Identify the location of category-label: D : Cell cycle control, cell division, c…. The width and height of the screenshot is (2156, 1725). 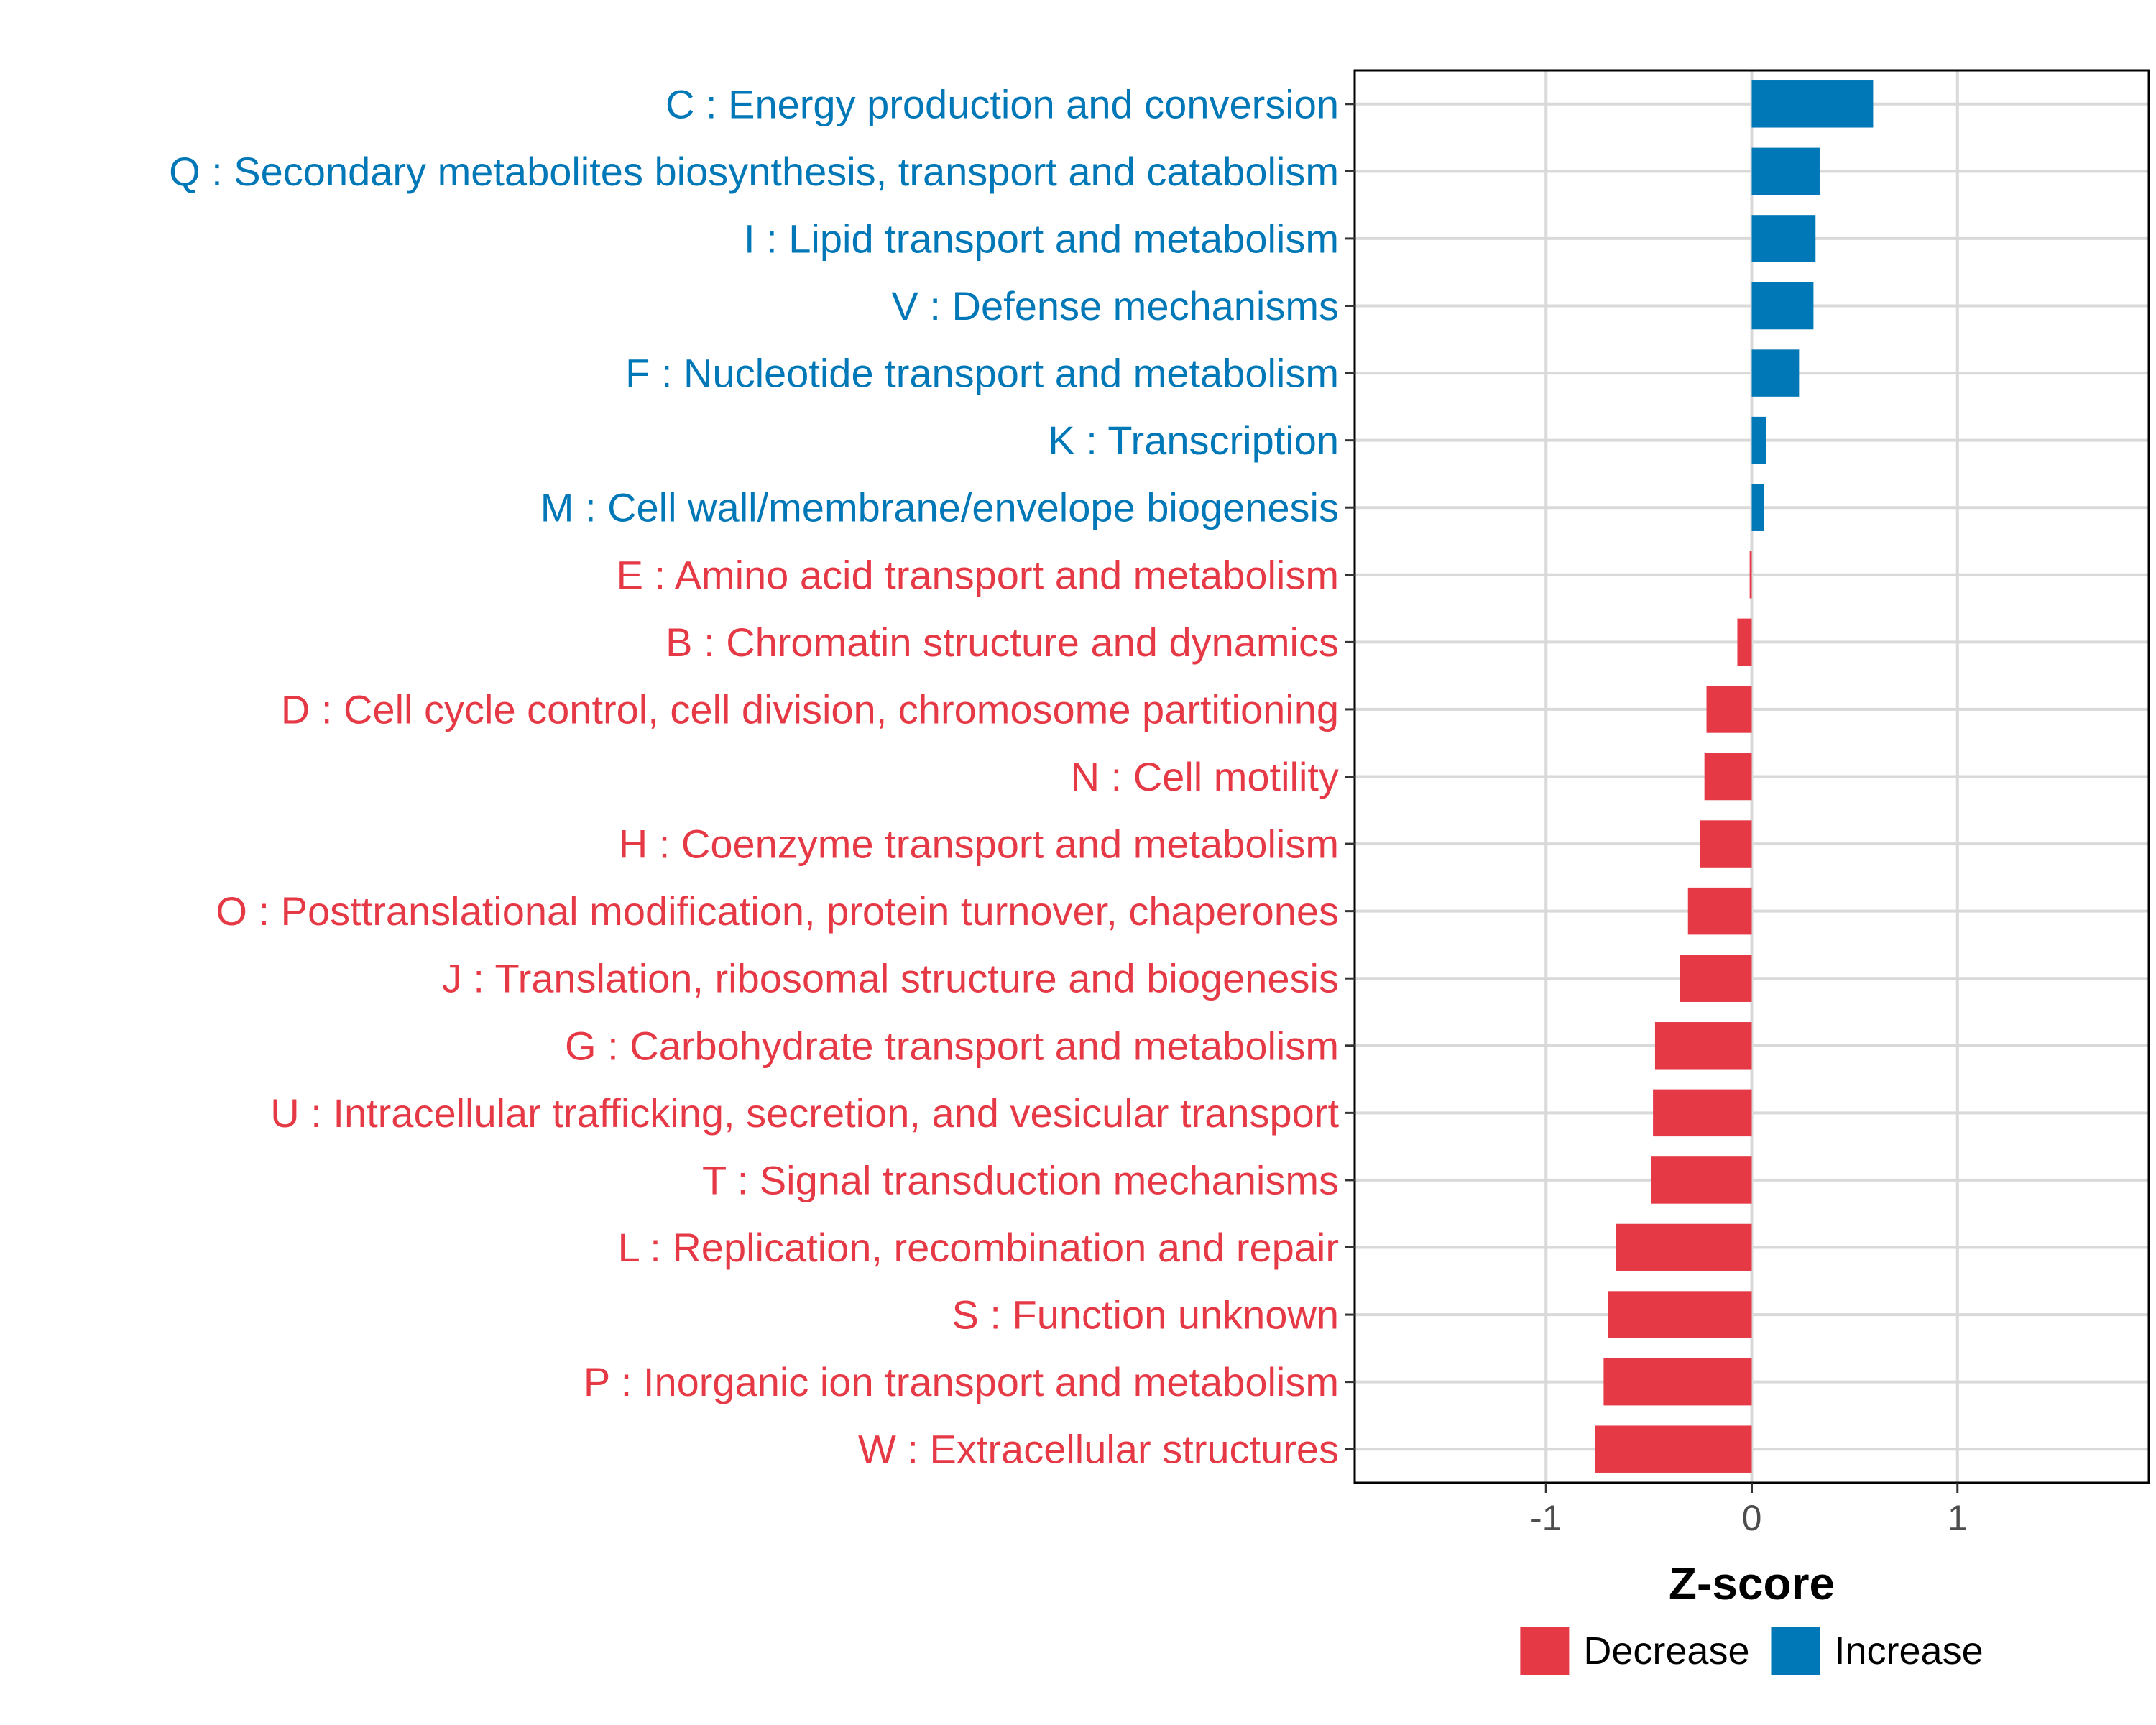
(810, 709).